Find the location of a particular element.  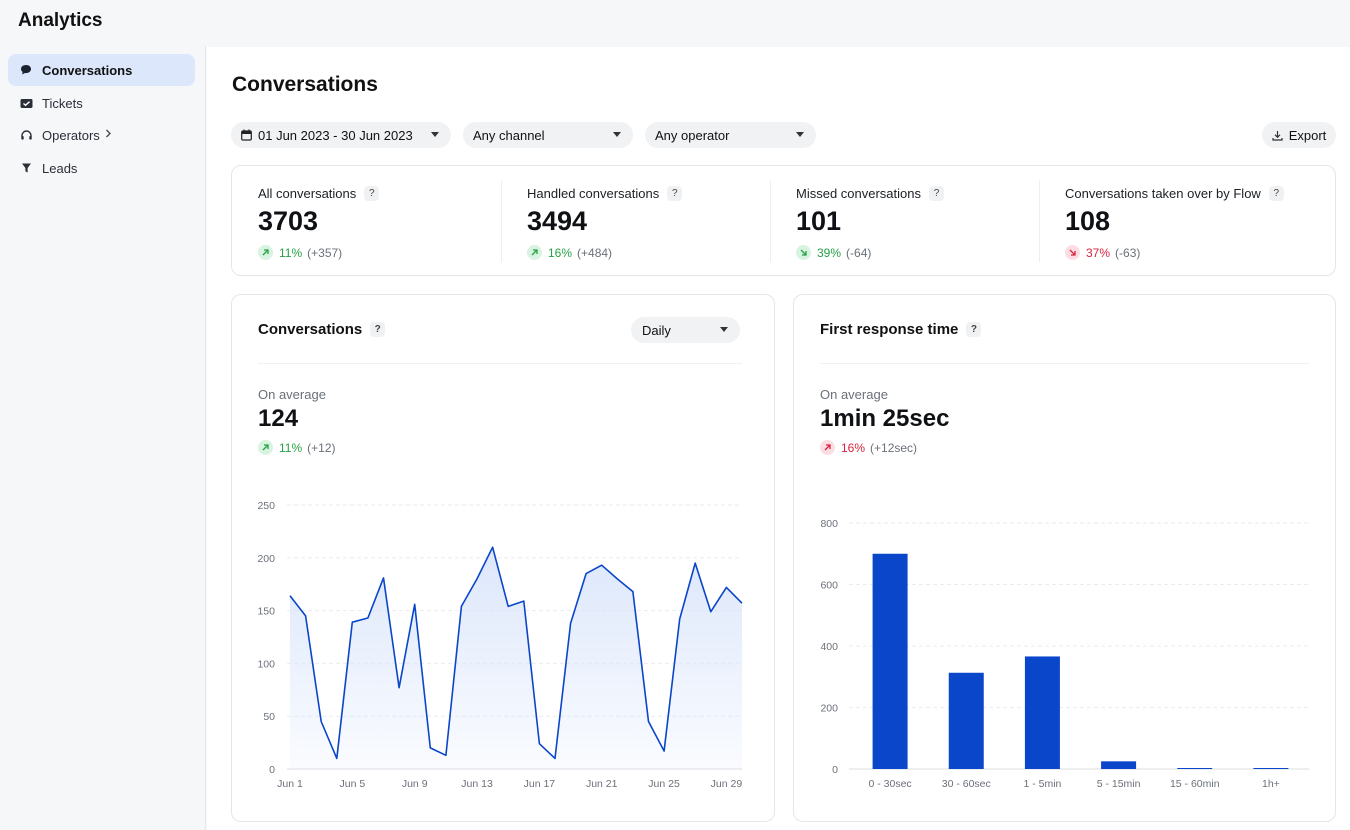

trend-delta: (-63) is located at coordinates (1128, 252).